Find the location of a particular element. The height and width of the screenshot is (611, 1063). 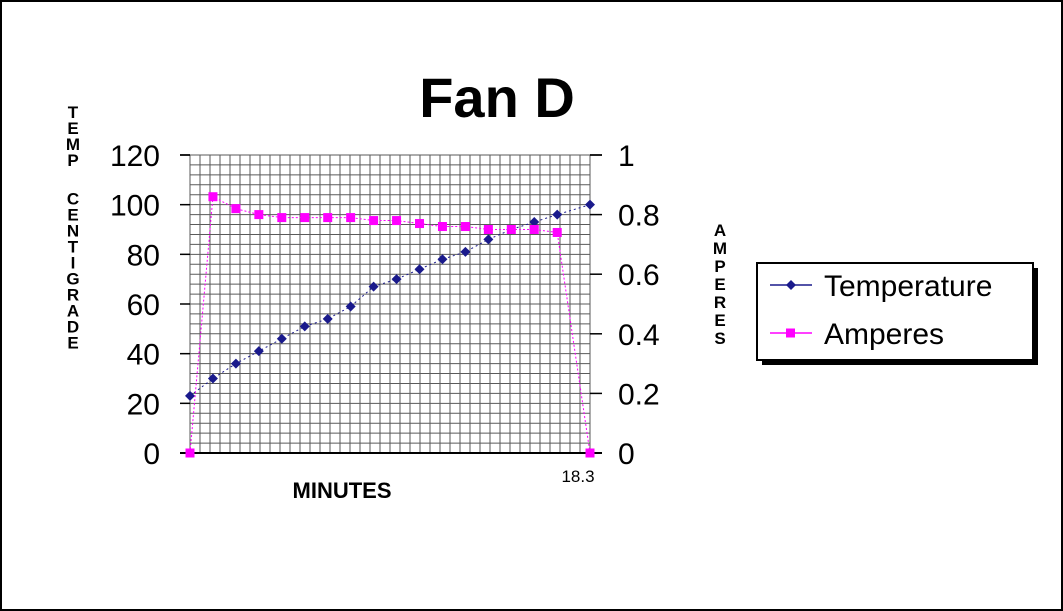

x-axis-label: MINUTES is located at coordinates (342, 490).